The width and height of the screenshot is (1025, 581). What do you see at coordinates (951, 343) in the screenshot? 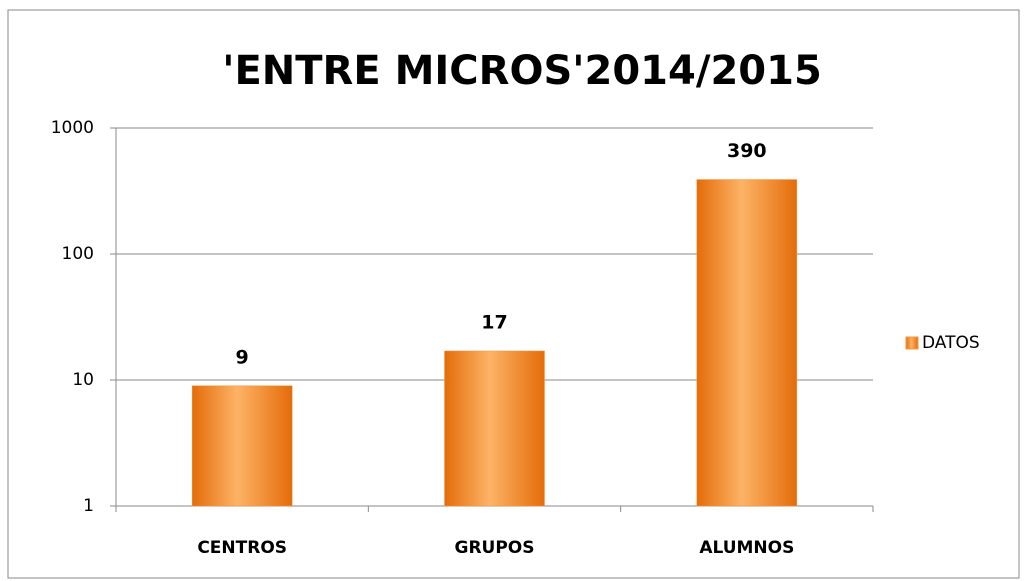
I see `legend-label: DATOS` at bounding box center [951, 343].